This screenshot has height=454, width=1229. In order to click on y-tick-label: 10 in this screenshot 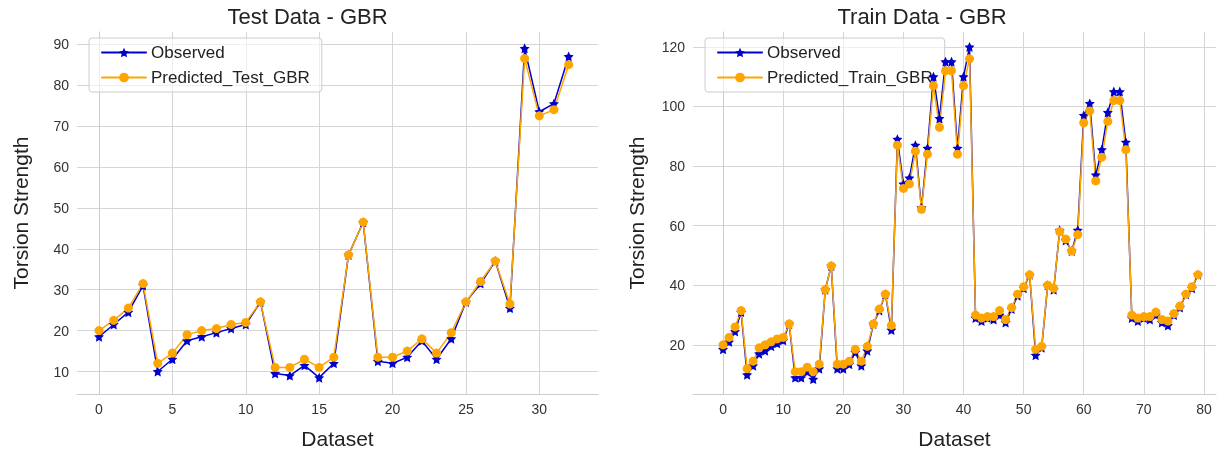, I will do `click(61, 371)`.